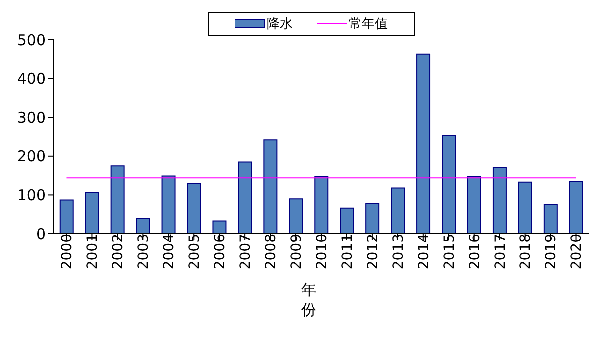 This screenshot has height=340, width=605. What do you see at coordinates (144, 252) in the screenshot?
I see `x-tick-label: 2003` at bounding box center [144, 252].